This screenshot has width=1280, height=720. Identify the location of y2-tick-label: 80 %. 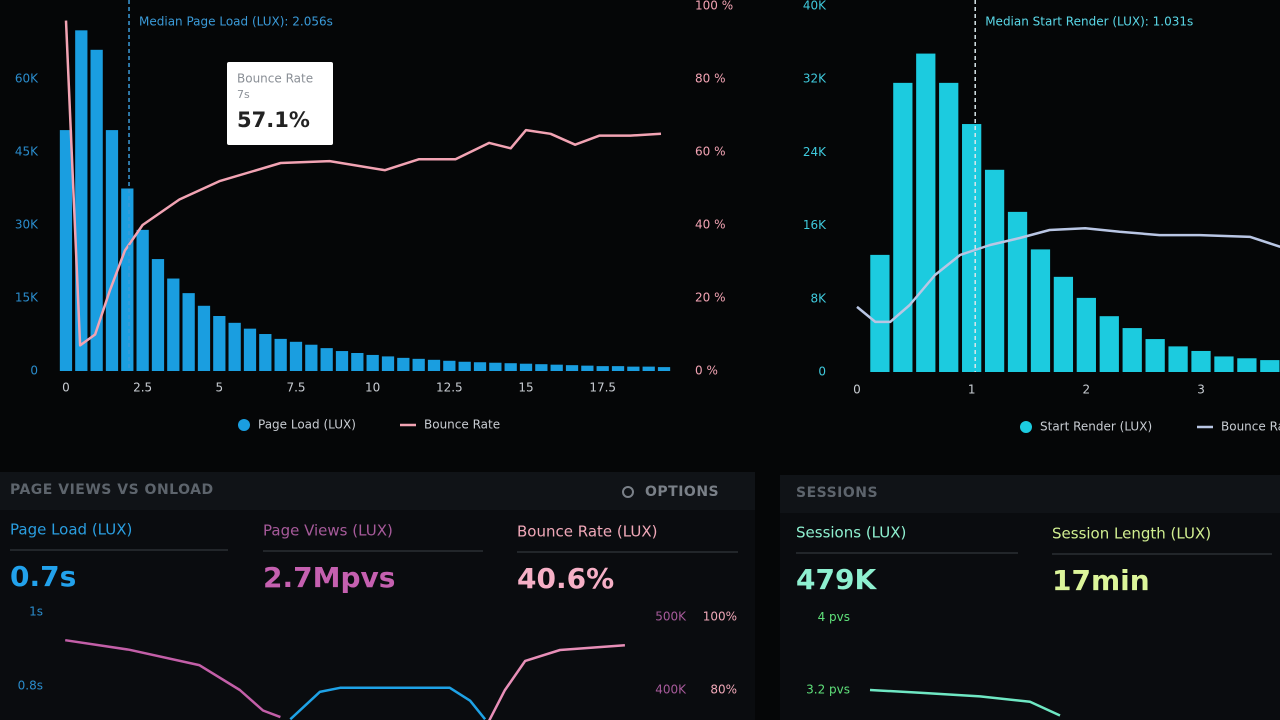
(710, 79).